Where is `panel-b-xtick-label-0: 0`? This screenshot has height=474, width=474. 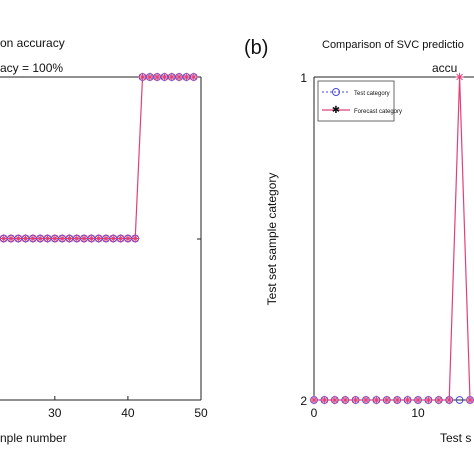
panel-b-xtick-label-0: 0 is located at coordinates (314, 413).